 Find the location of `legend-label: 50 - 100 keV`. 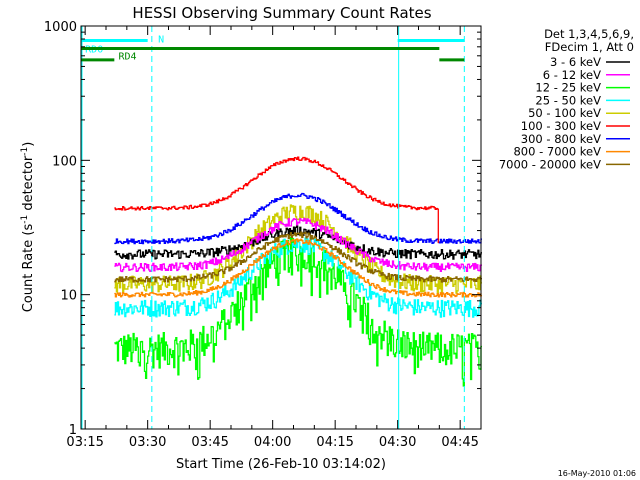

legend-label: 50 - 100 keV is located at coordinates (564, 113).